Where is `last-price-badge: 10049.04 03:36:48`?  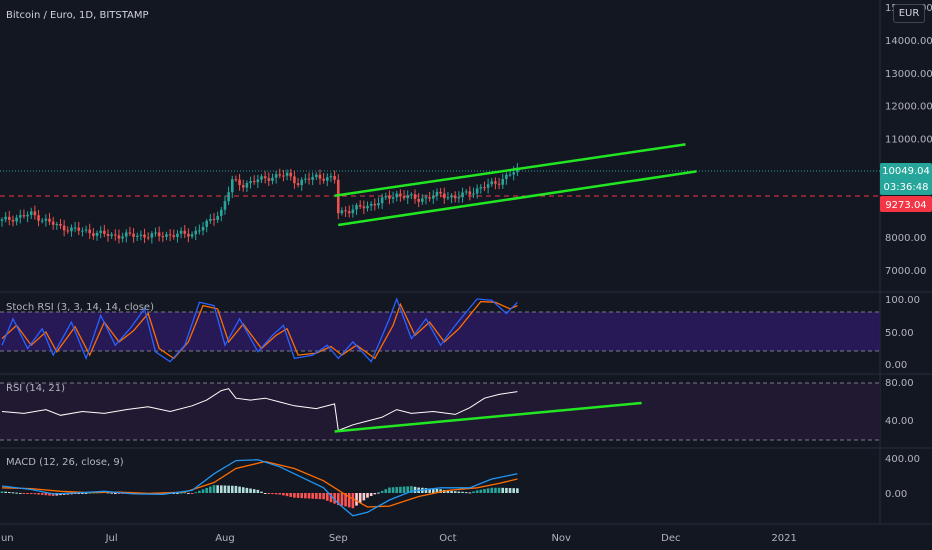
last-price-badge: 10049.04 03:36:48 is located at coordinates (906, 179).